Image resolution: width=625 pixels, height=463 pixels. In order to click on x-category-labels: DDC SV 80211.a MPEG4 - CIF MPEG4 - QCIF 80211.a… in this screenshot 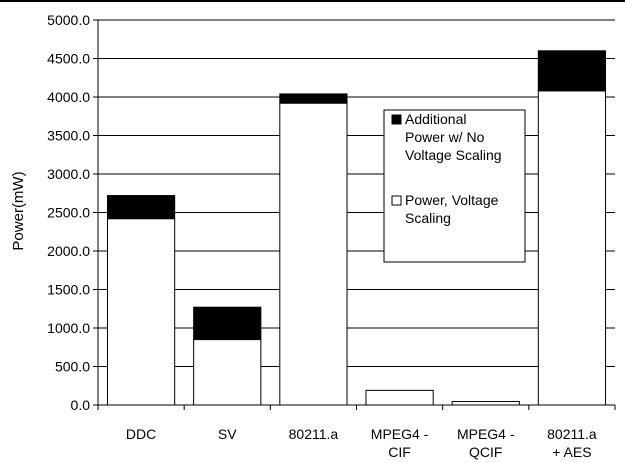, I will do `click(361, 443)`.